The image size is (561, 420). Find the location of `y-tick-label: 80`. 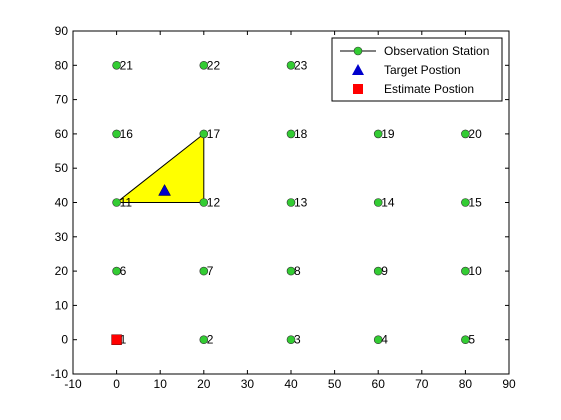

y-tick-label: 80 is located at coordinates (62, 65).